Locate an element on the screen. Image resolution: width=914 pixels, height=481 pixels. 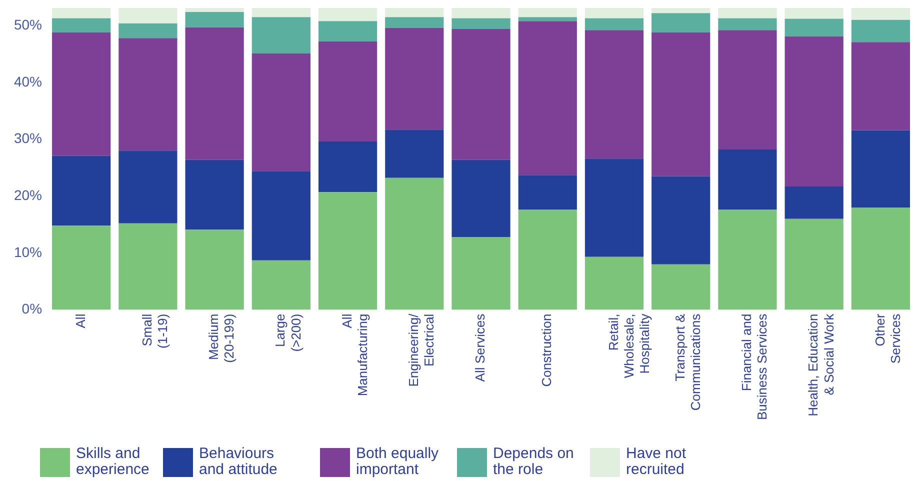
legend-label: Both equally important is located at coordinates (398, 461).